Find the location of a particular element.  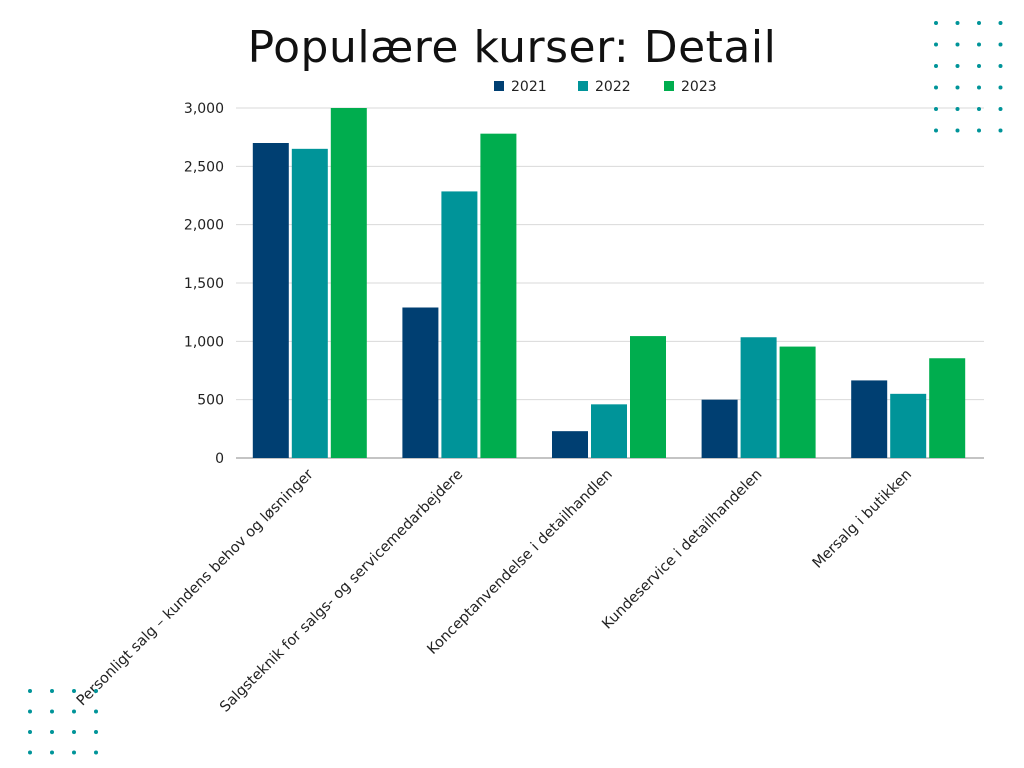

y-tick-label: 1,500 is located at coordinates (204, 284).